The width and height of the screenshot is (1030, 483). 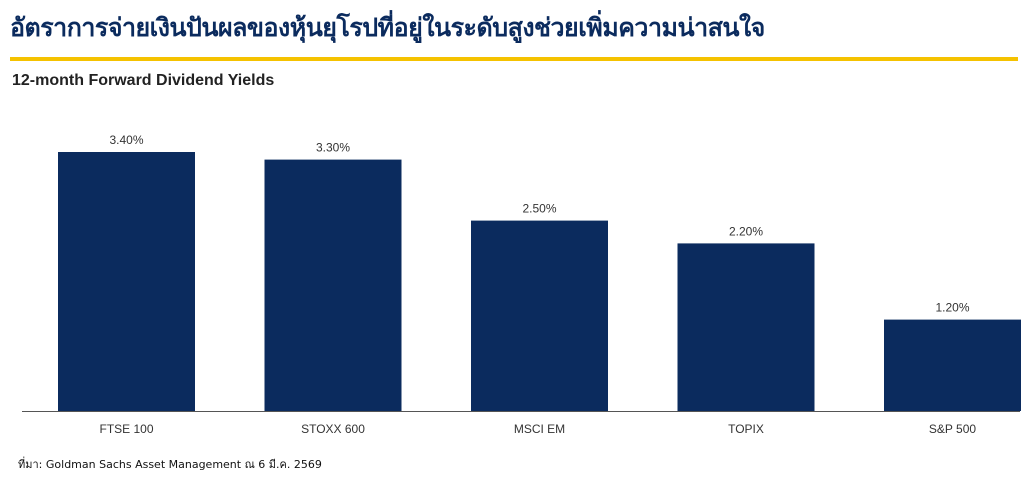 What do you see at coordinates (514, 59) in the screenshot?
I see `title-divider` at bounding box center [514, 59].